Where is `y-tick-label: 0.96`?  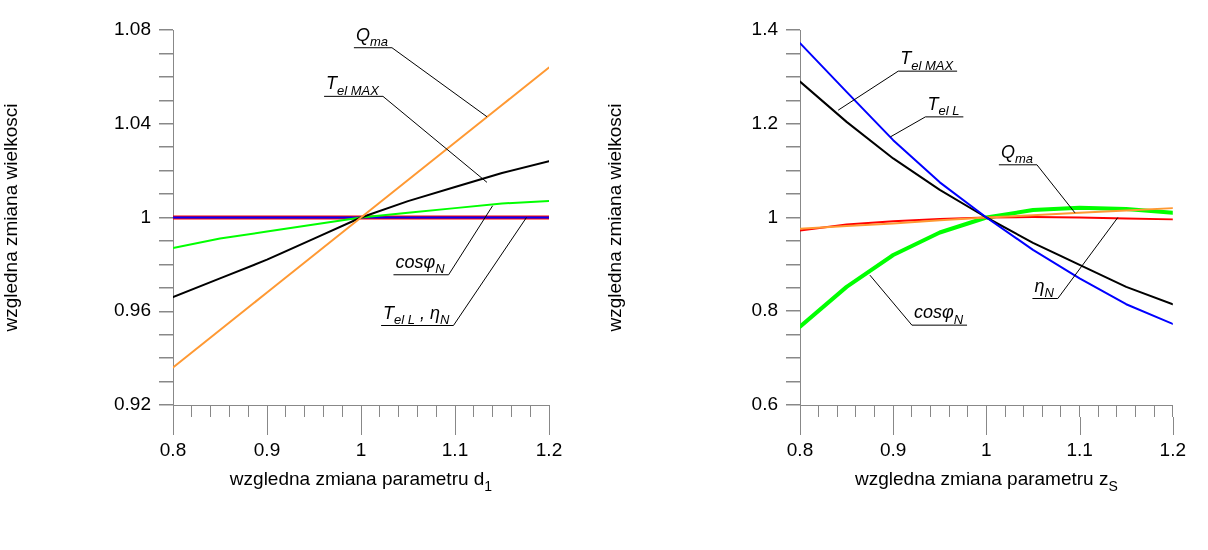 y-tick-label: 0.96 is located at coordinates (132, 310).